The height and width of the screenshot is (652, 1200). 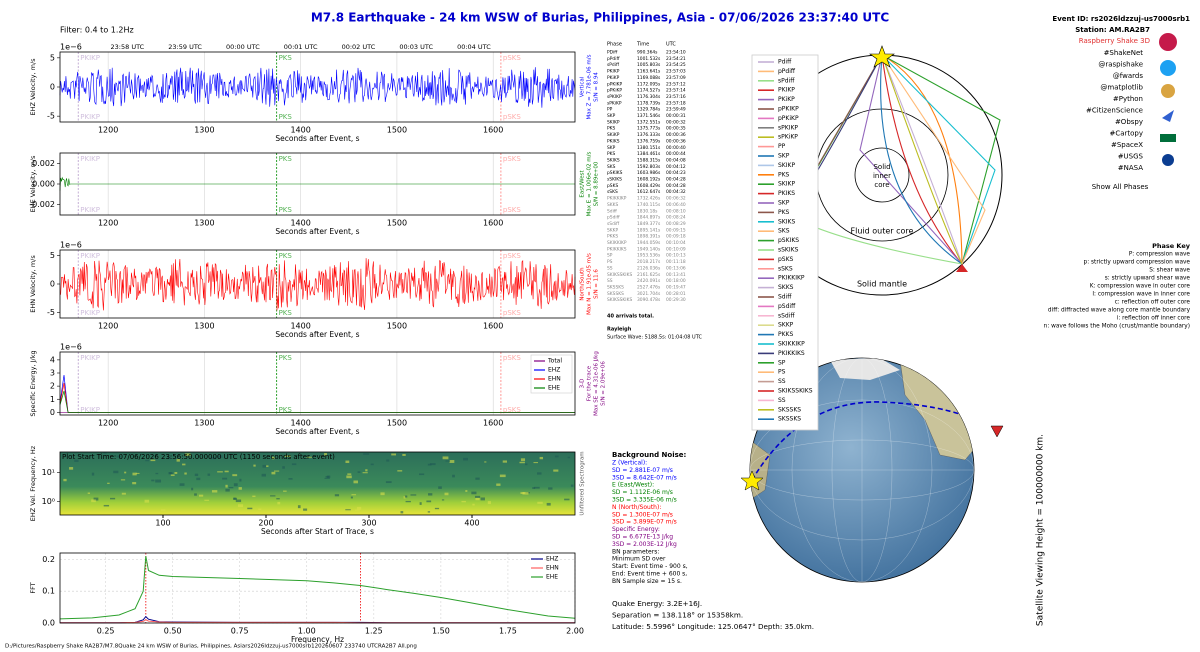 What do you see at coordinates (649, 237) in the screenshot?
I see `table-cell: 1898.391s` at bounding box center [649, 237].